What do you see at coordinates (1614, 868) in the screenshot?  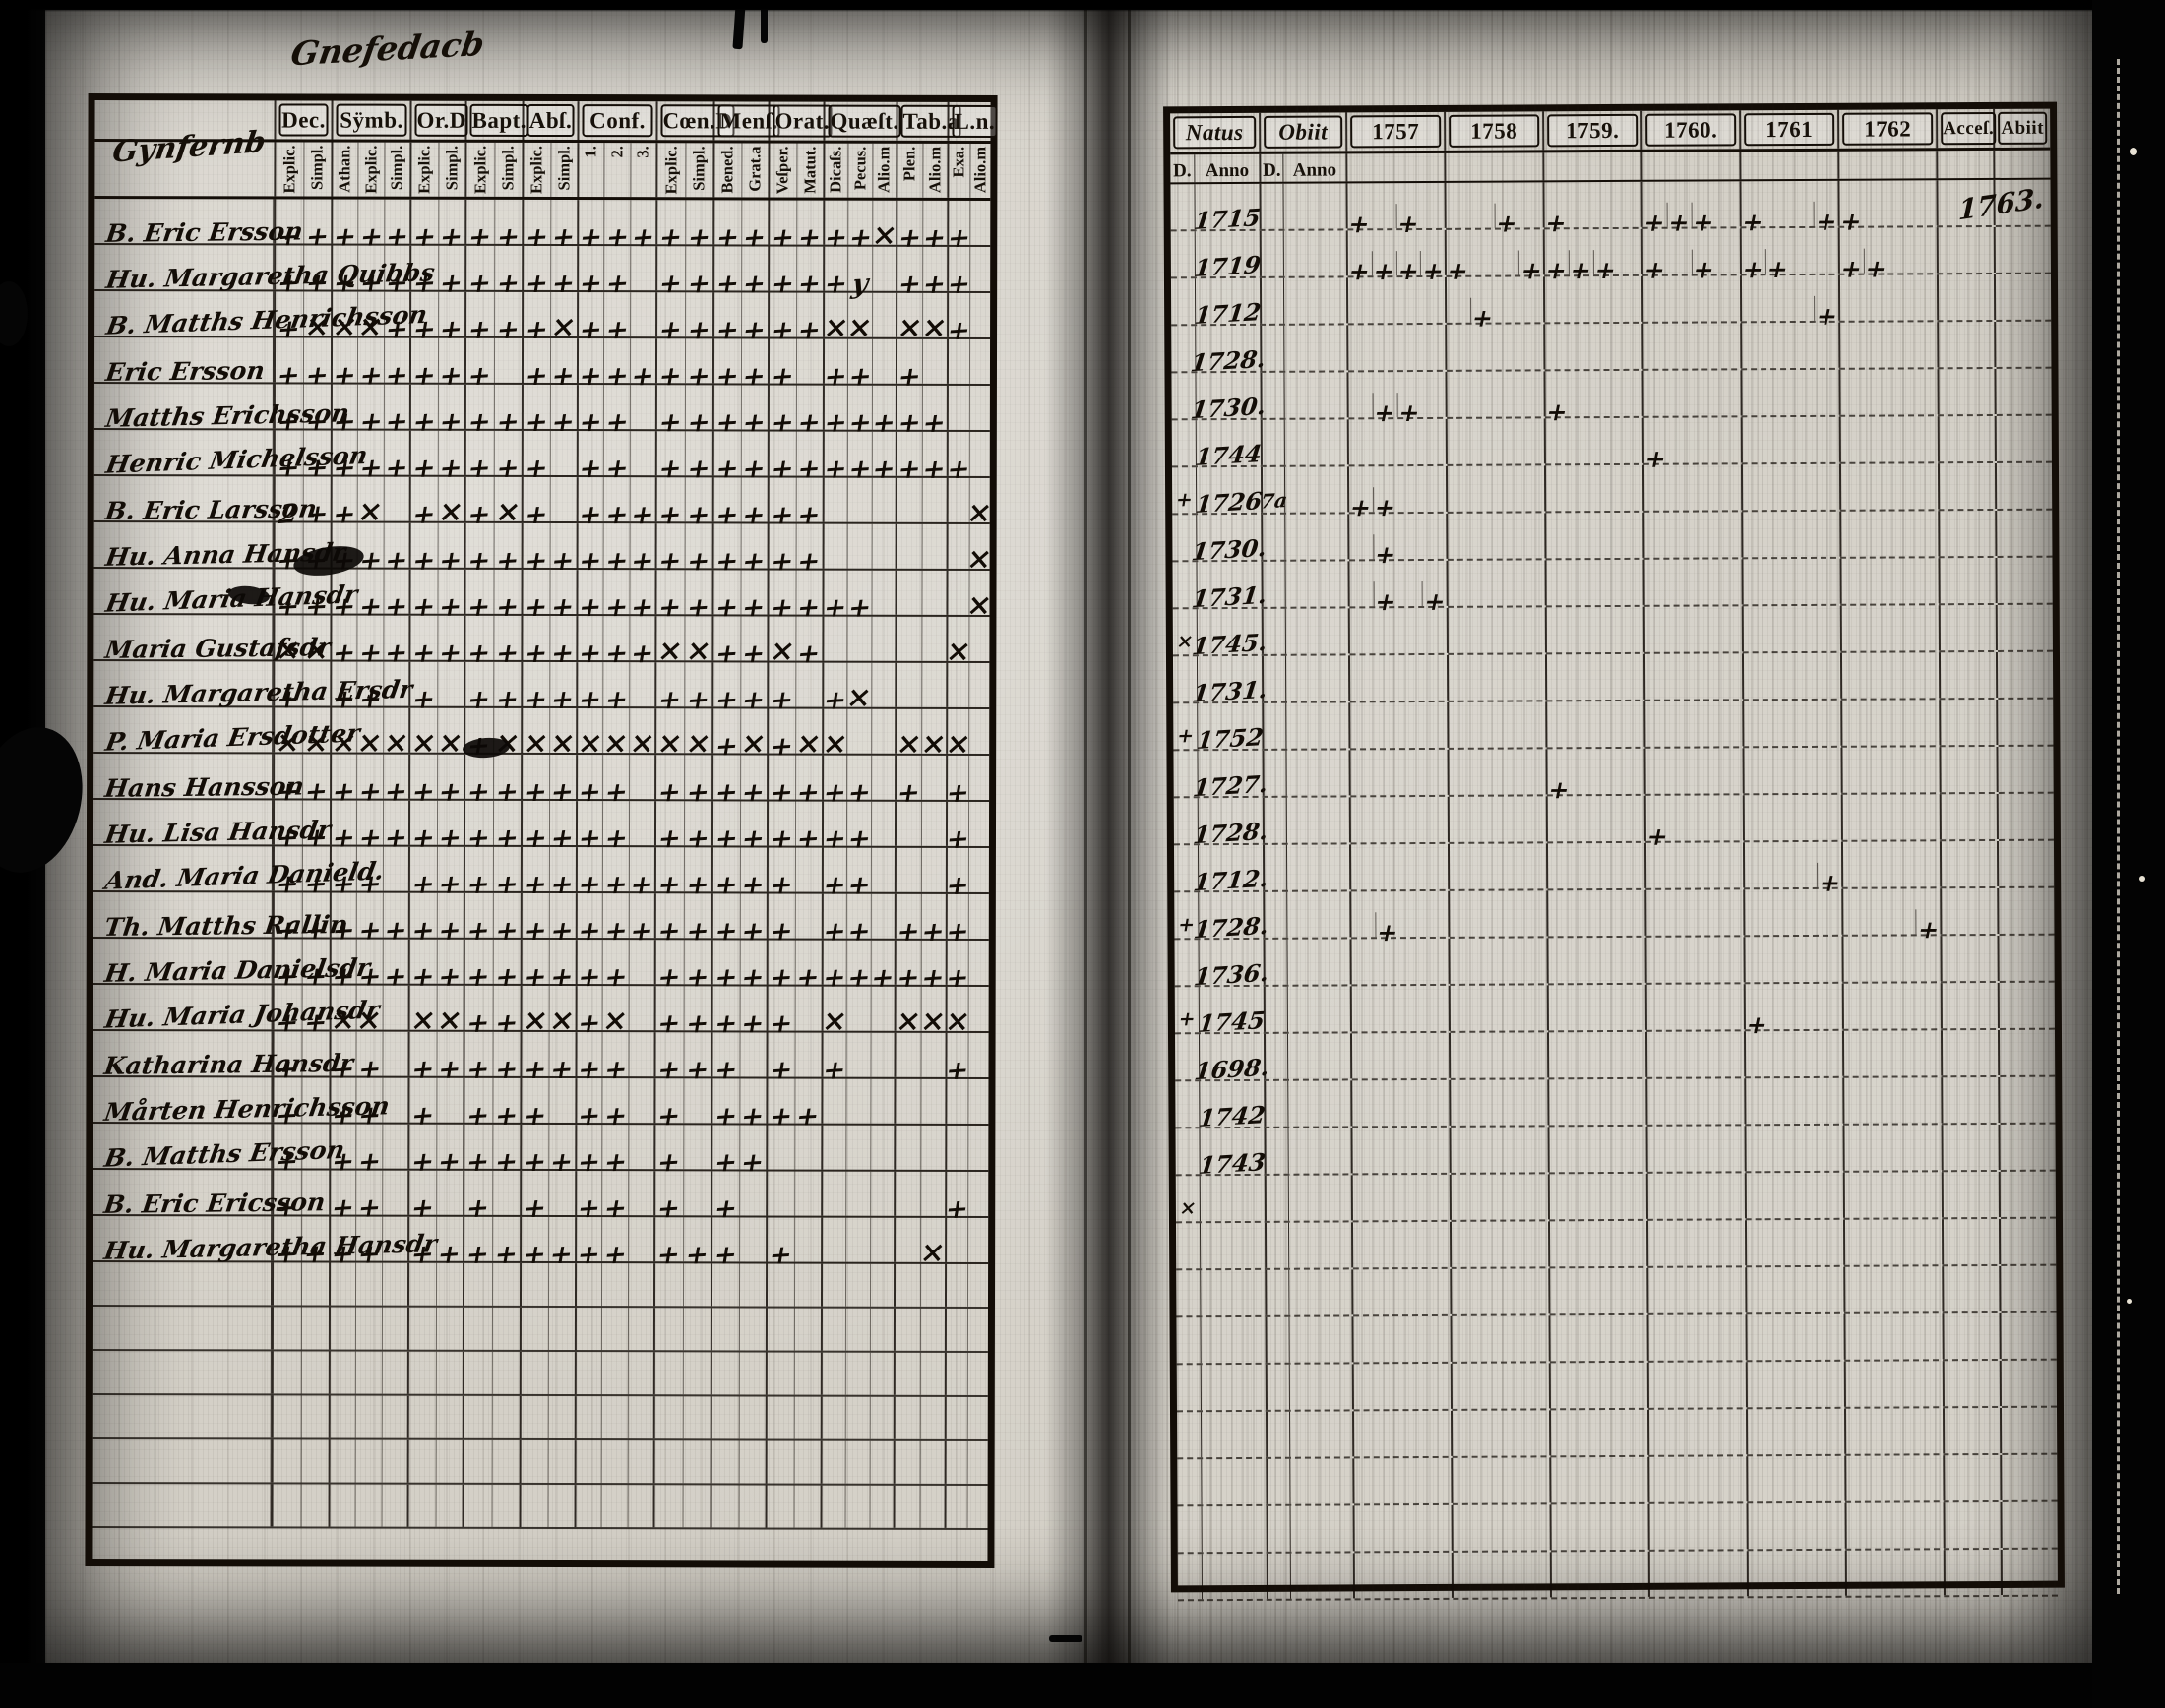 I see `table-row: 1712. +` at bounding box center [1614, 868].